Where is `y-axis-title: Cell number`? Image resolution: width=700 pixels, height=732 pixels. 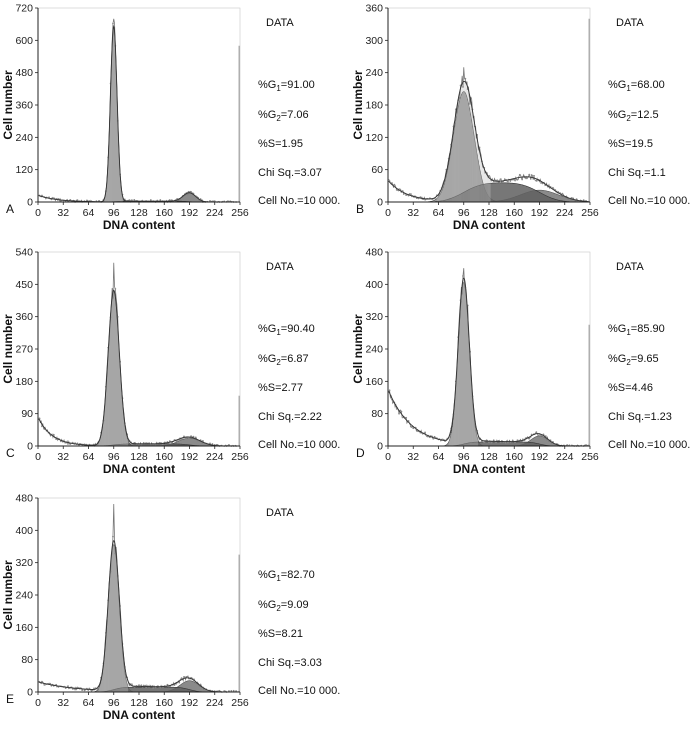 y-axis-title: Cell number is located at coordinates (8, 595).